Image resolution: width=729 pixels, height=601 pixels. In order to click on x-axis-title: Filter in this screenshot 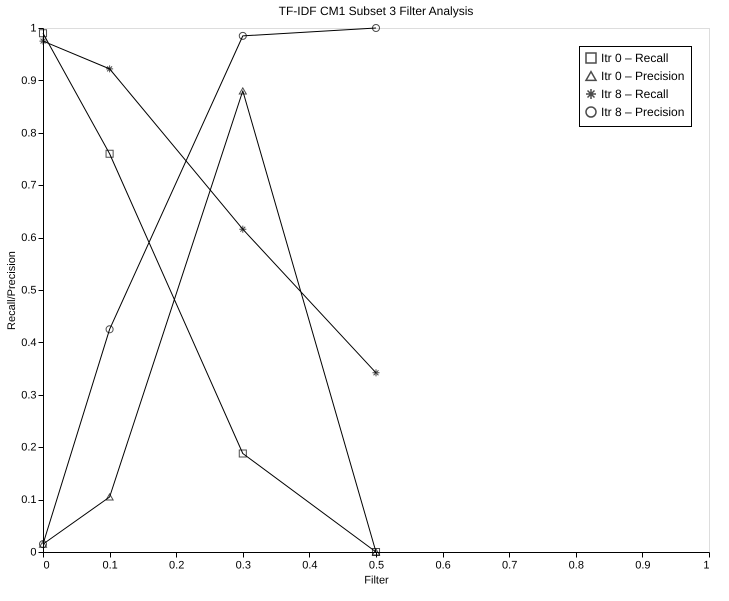, I will do `click(377, 580)`.